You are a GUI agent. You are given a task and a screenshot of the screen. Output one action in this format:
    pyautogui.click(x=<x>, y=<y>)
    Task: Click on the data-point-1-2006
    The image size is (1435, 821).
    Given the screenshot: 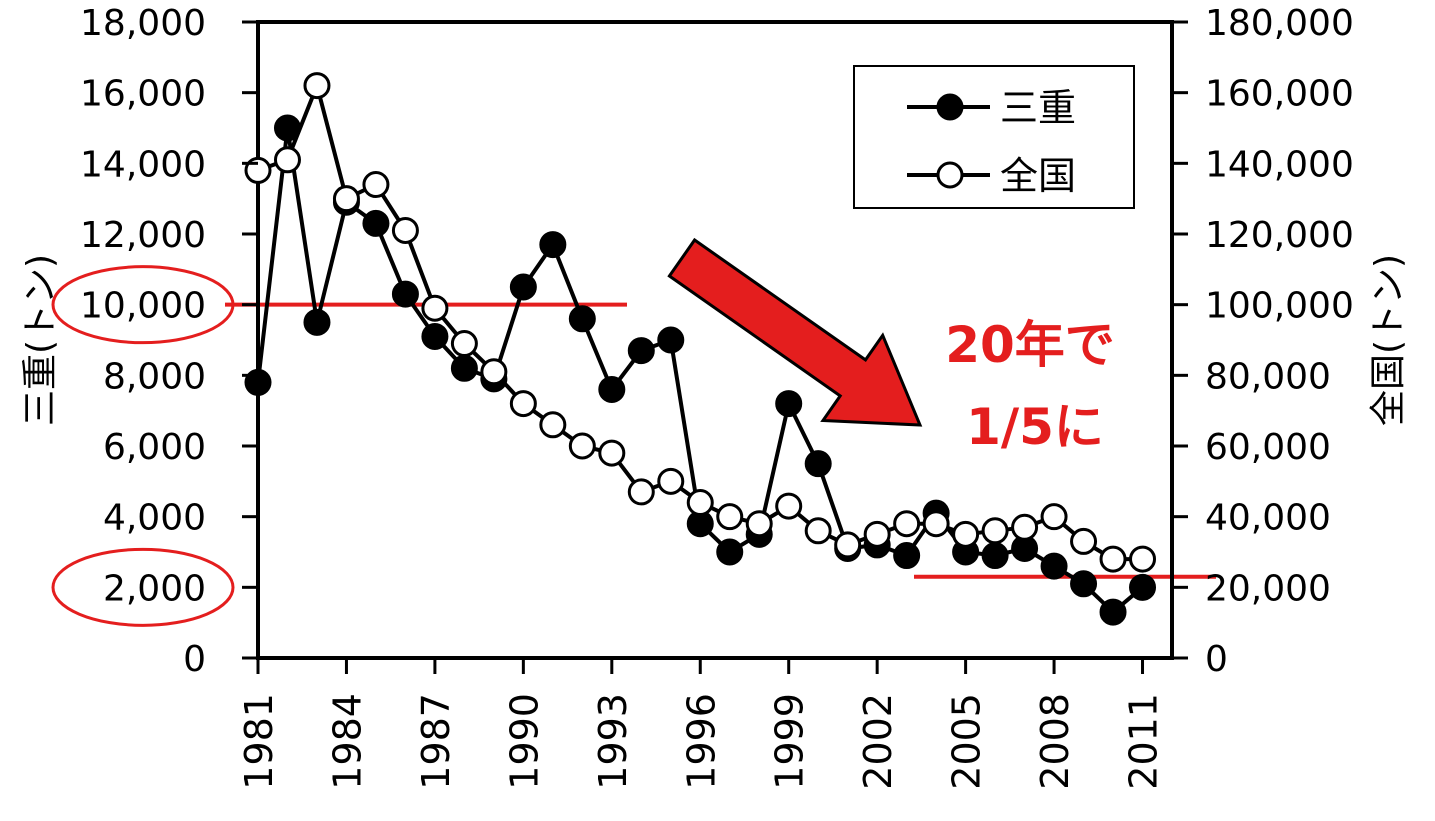 What is the action you would take?
    pyautogui.click(x=995, y=531)
    